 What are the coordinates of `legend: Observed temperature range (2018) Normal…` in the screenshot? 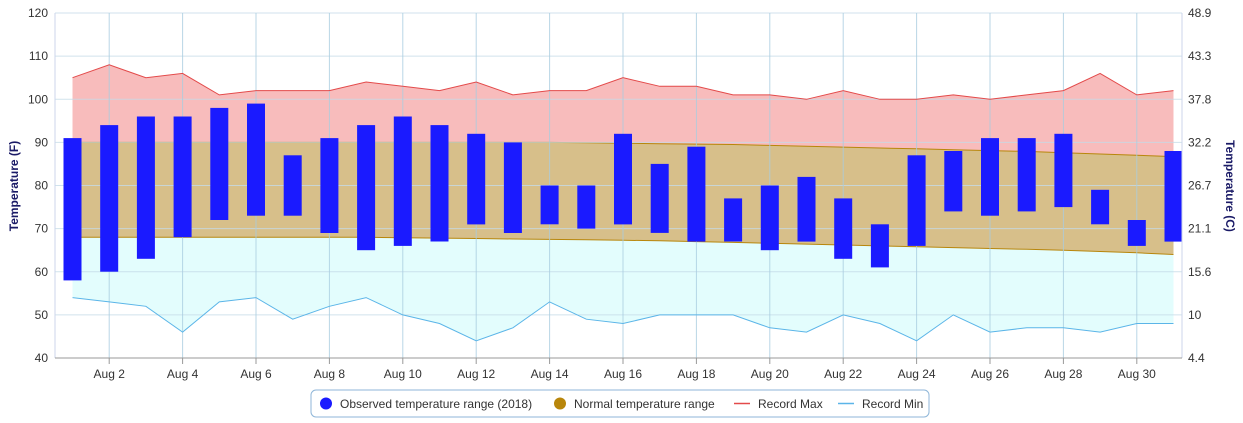 It's located at (620, 403).